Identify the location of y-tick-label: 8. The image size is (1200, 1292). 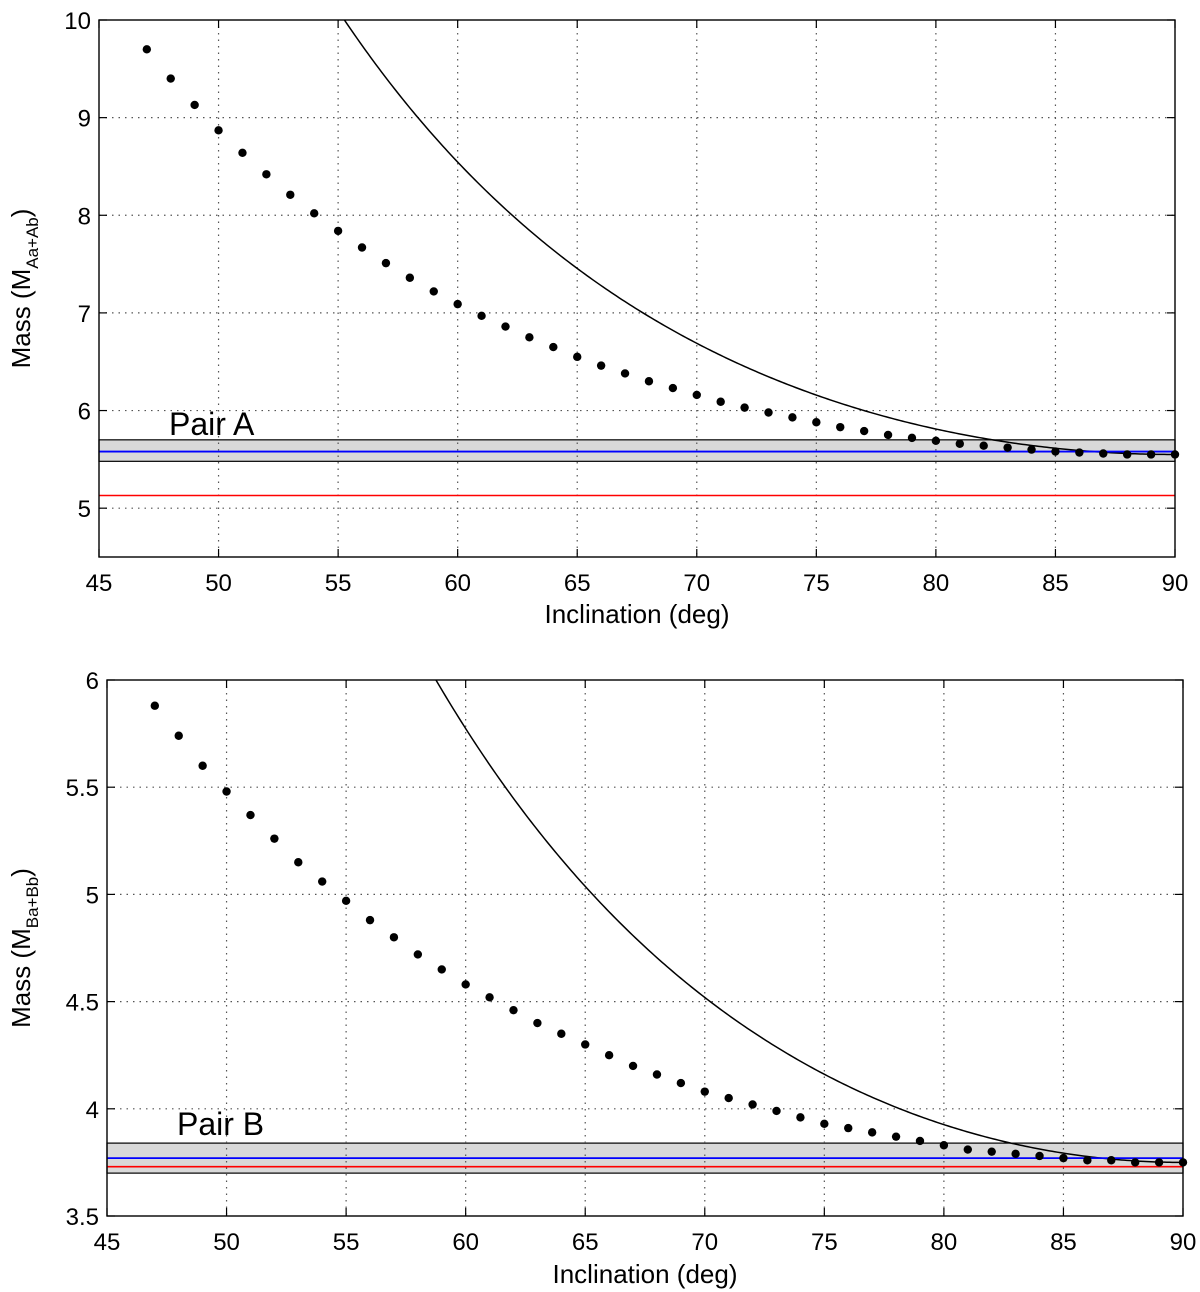
(84, 216).